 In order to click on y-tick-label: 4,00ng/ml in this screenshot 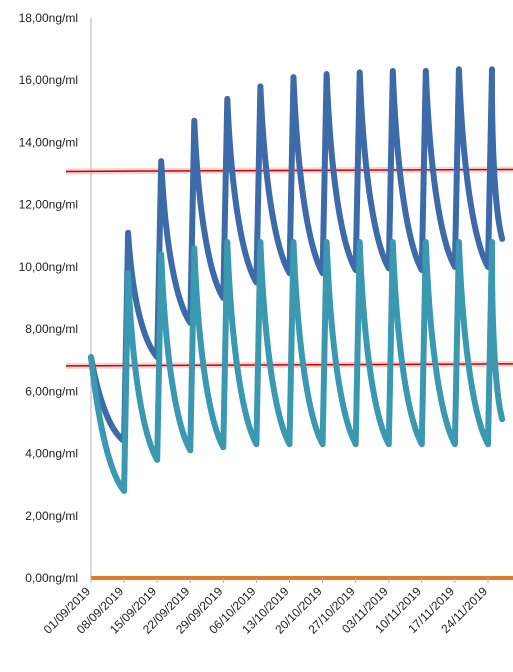, I will do `click(51, 454)`.